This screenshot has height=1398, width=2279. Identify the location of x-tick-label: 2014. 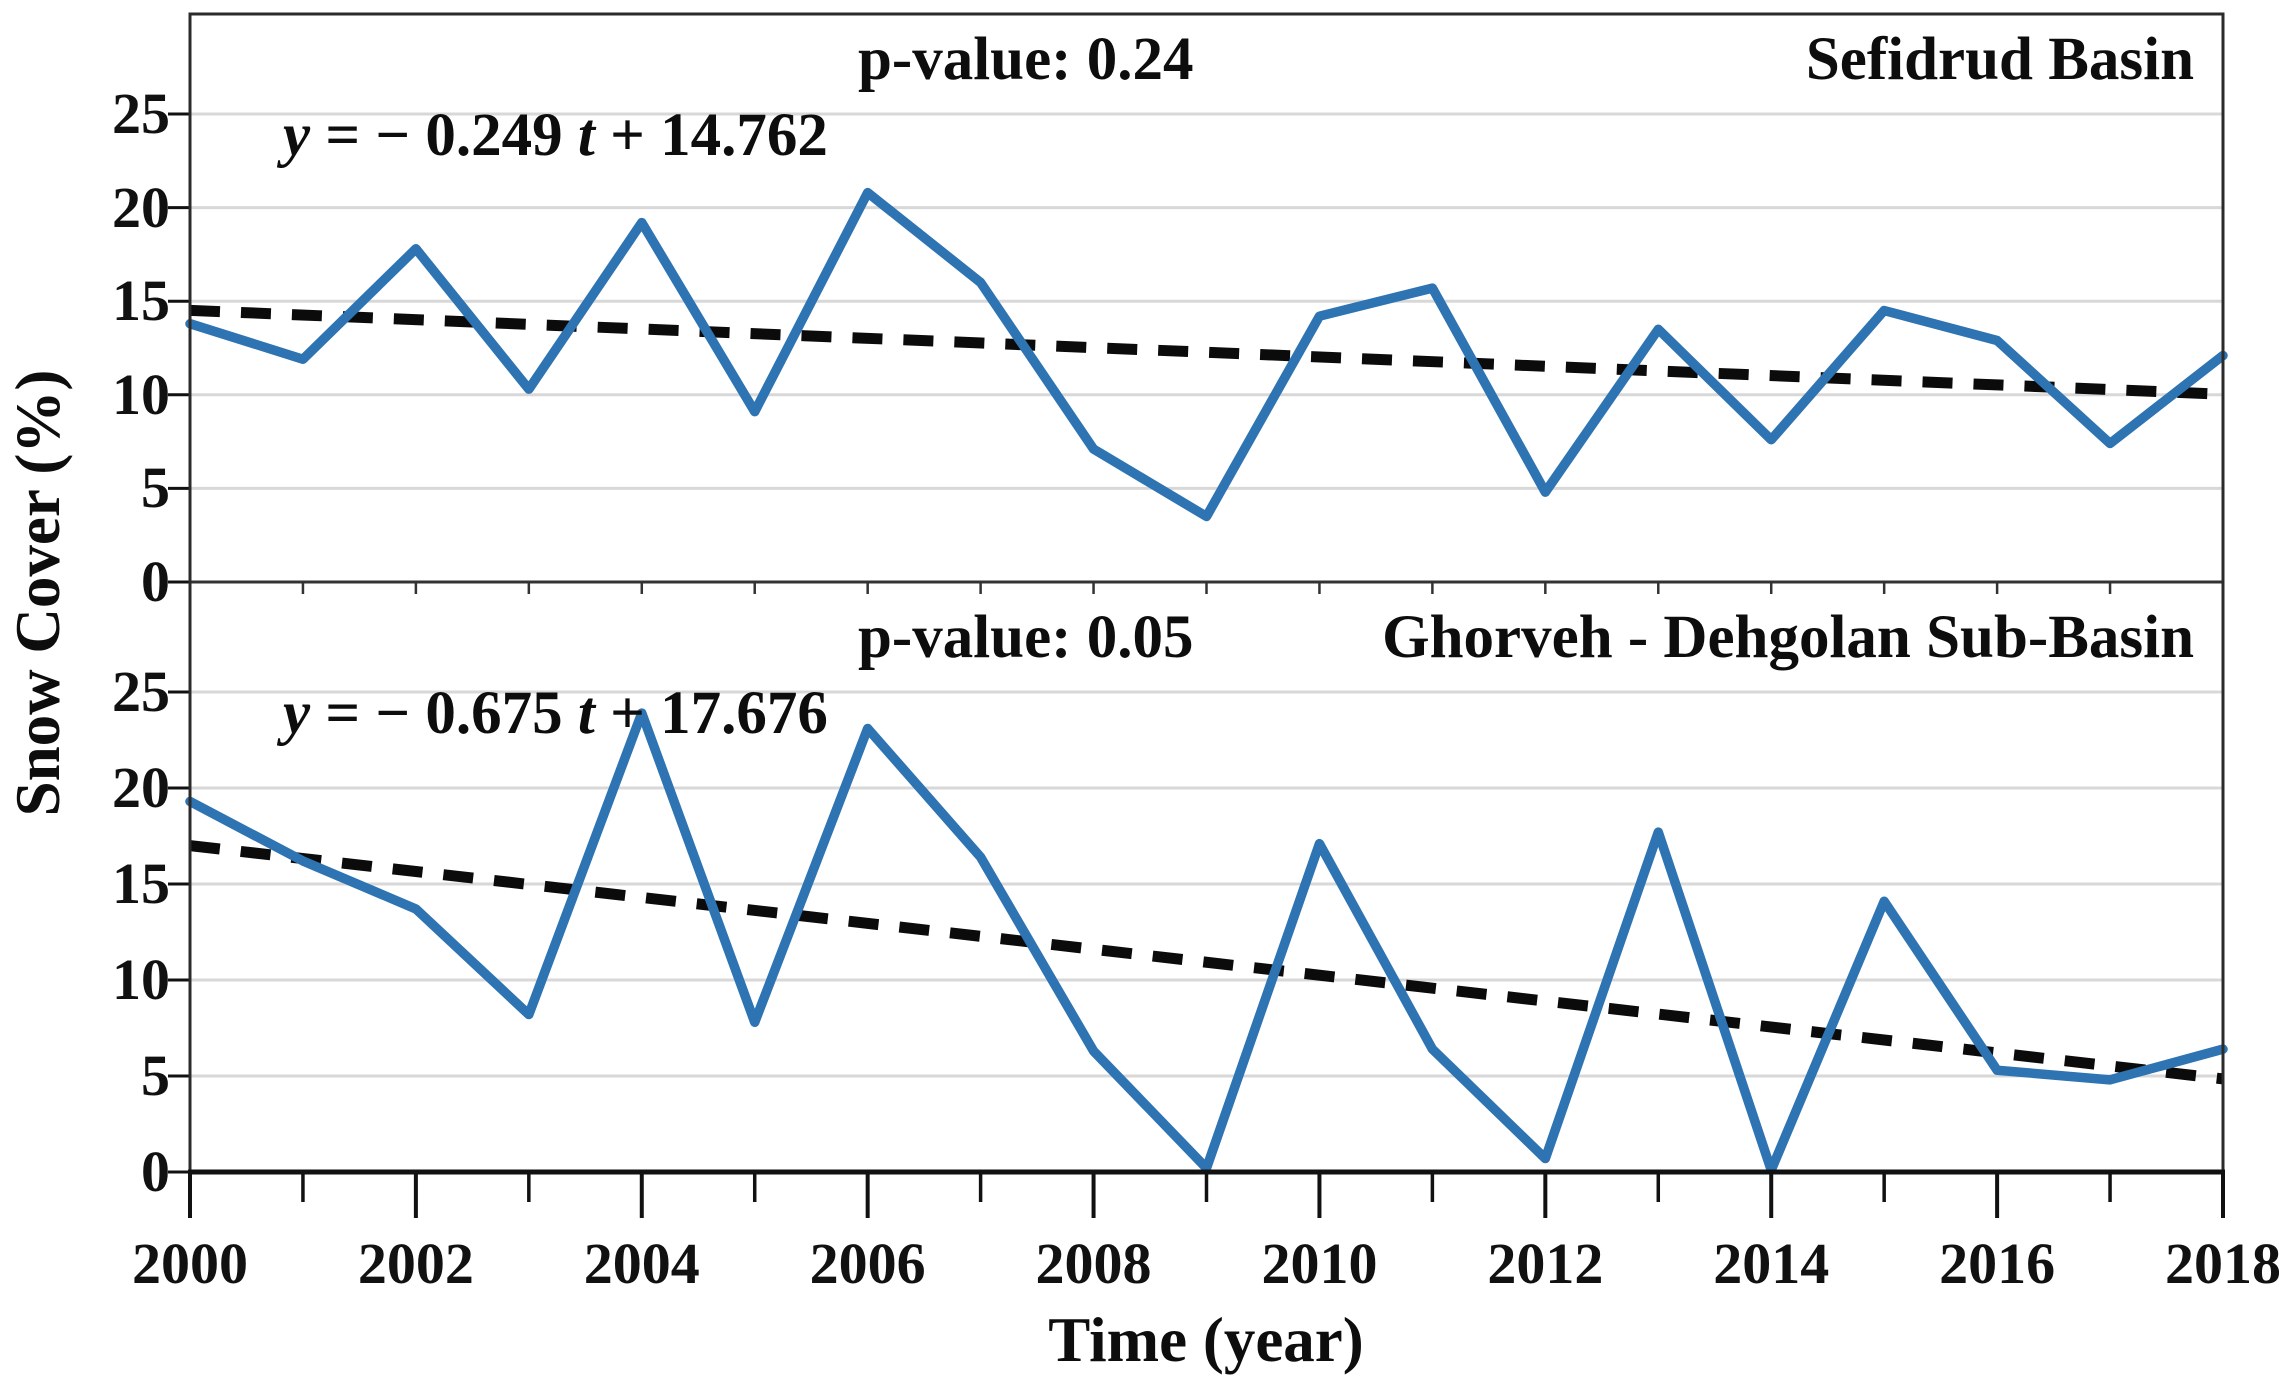
(1771, 1263).